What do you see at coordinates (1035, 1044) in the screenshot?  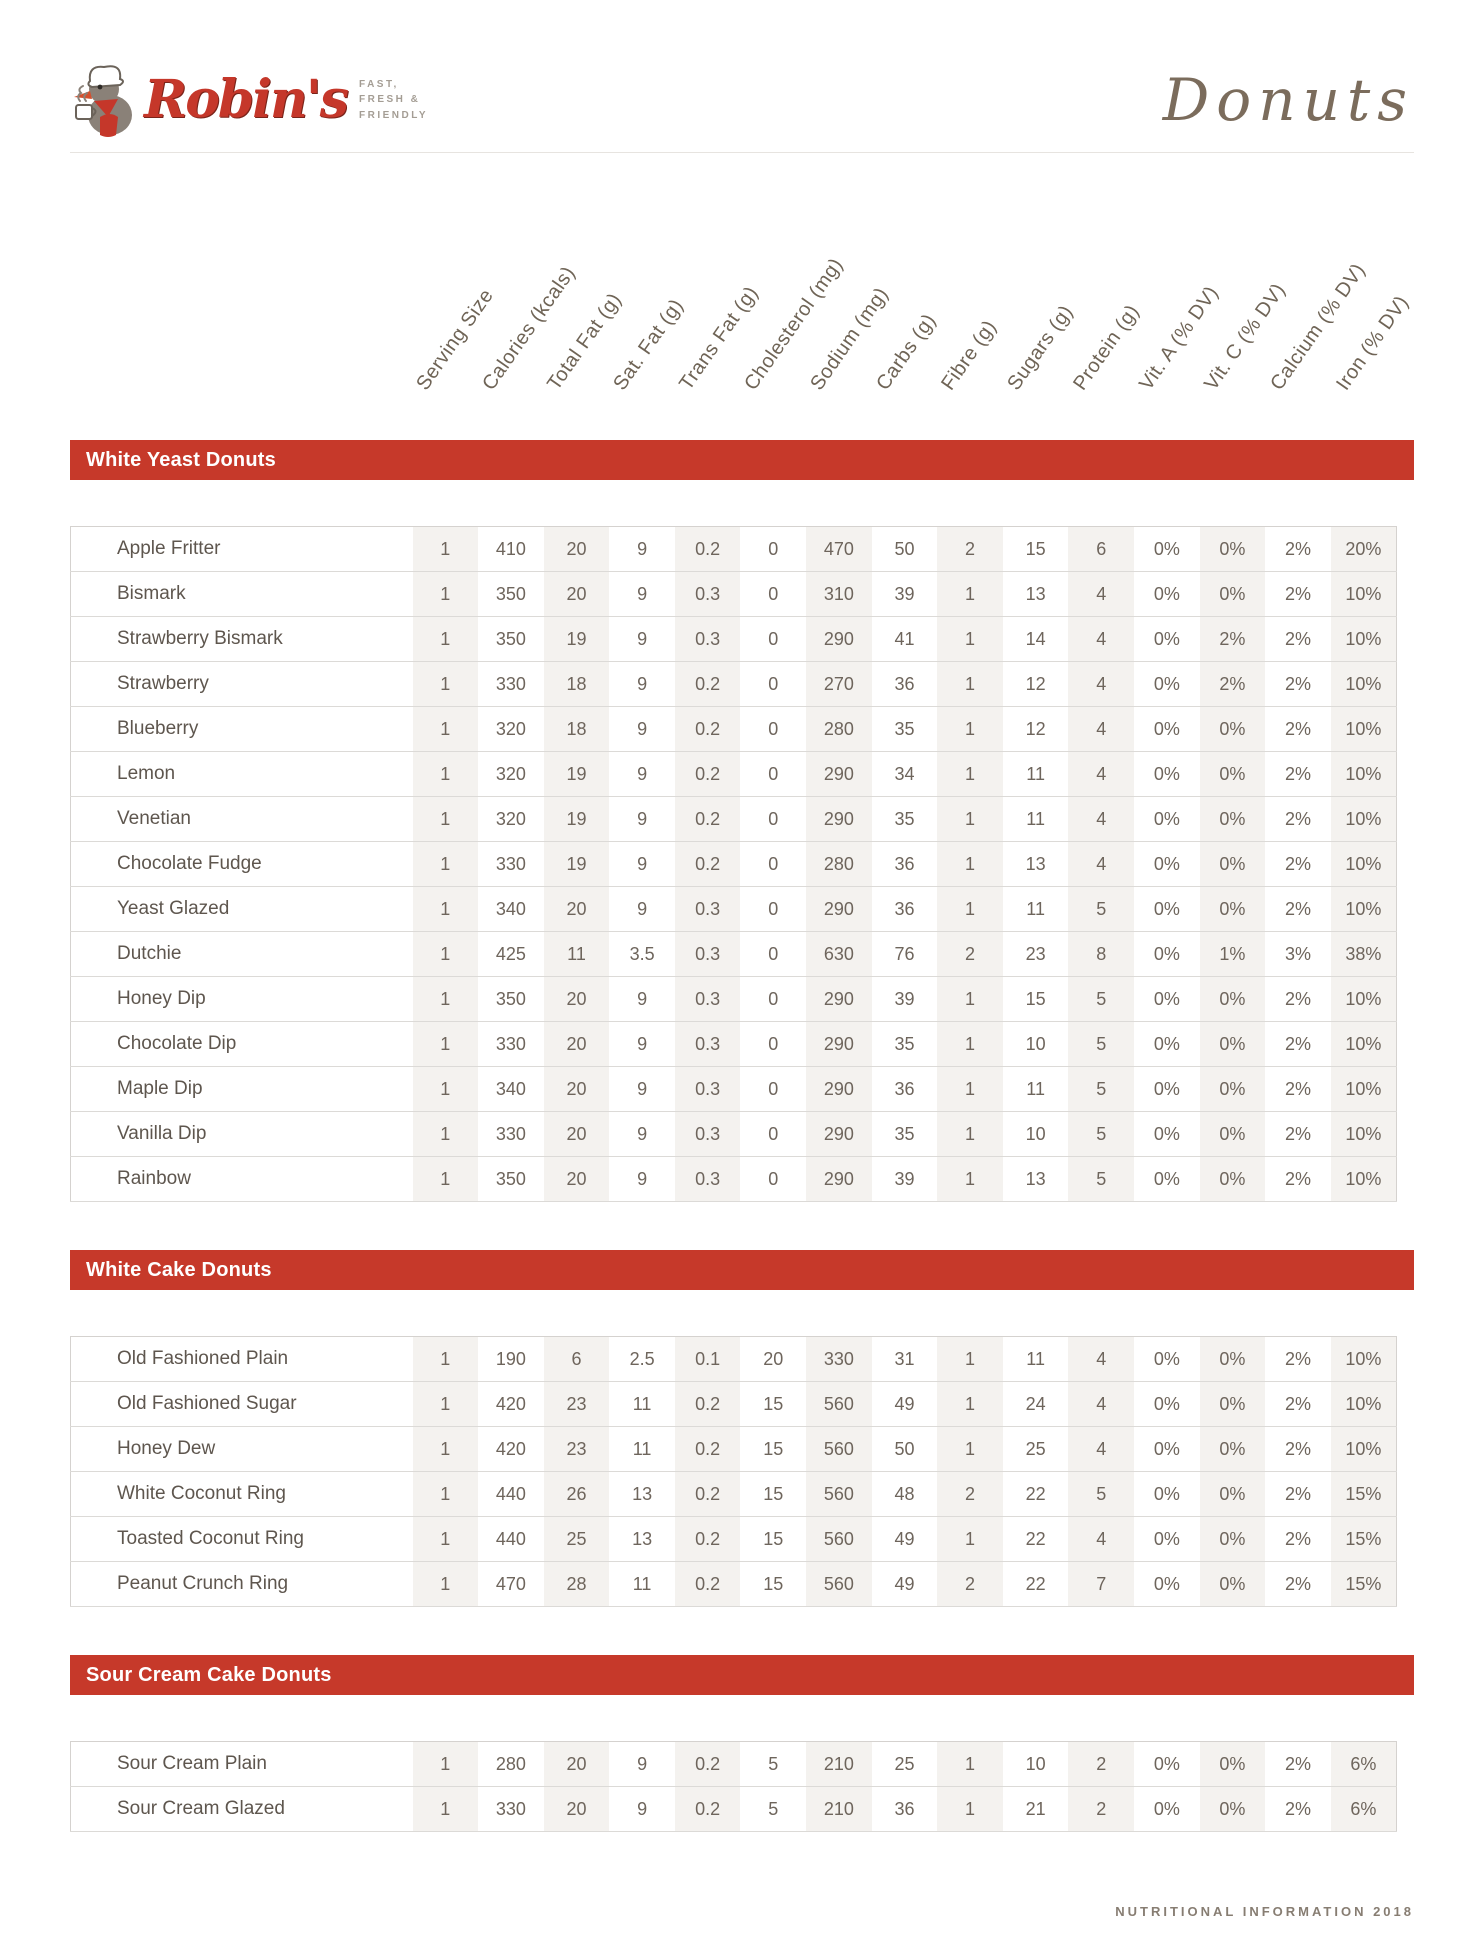 I see `value-cell: 10` at bounding box center [1035, 1044].